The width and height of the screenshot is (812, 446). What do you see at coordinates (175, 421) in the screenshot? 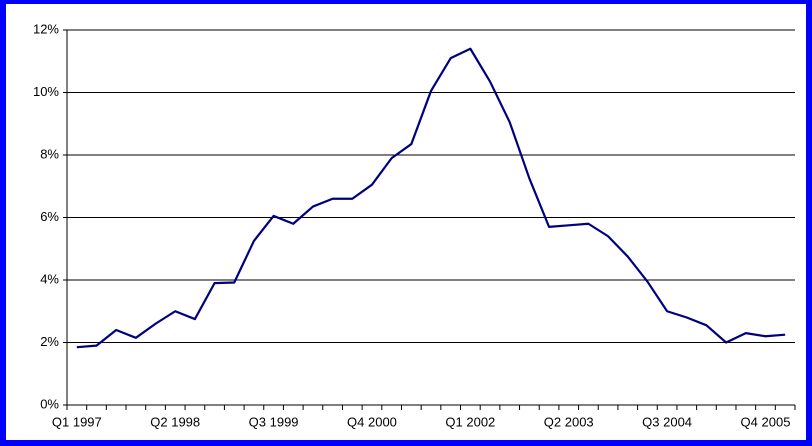
I see `x-tick-label: Q2 1998` at bounding box center [175, 421].